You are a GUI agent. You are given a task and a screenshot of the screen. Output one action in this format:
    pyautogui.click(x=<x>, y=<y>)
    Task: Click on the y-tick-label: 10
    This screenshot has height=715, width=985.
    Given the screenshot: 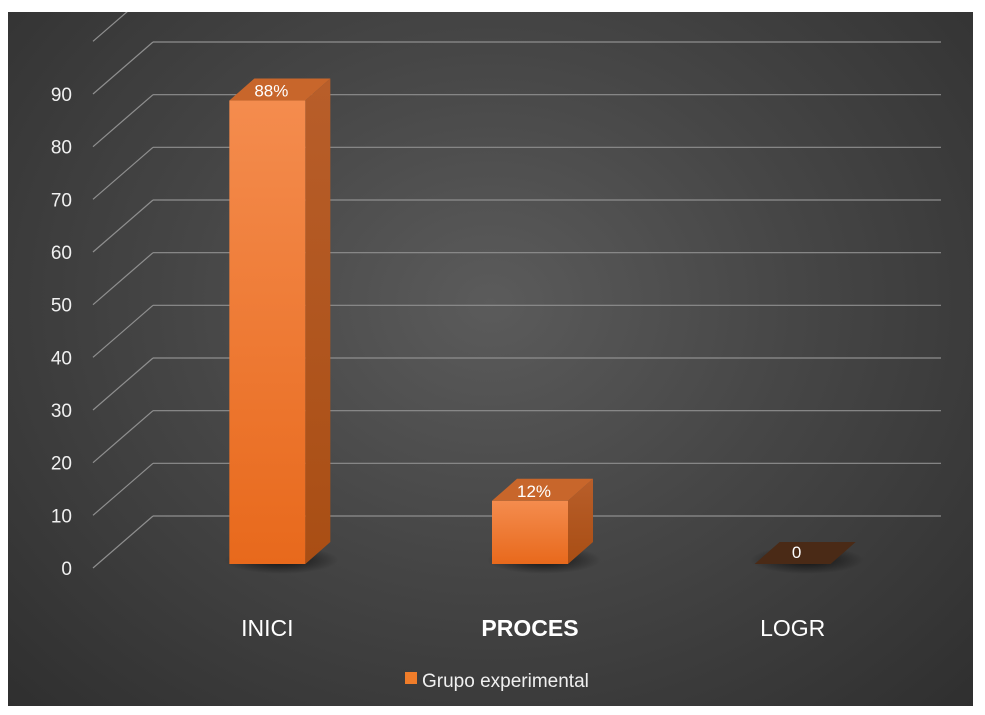 What is the action you would take?
    pyautogui.click(x=61, y=516)
    